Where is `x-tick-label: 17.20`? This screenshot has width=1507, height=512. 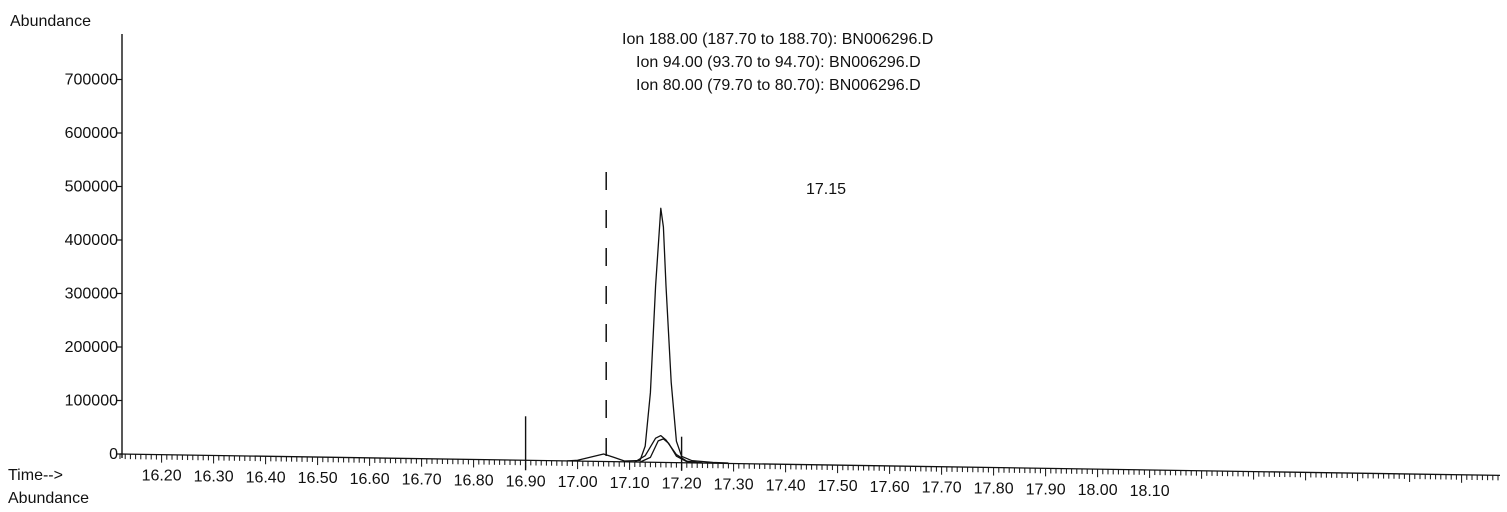
x-tick-label: 17.20 is located at coordinates (682, 484).